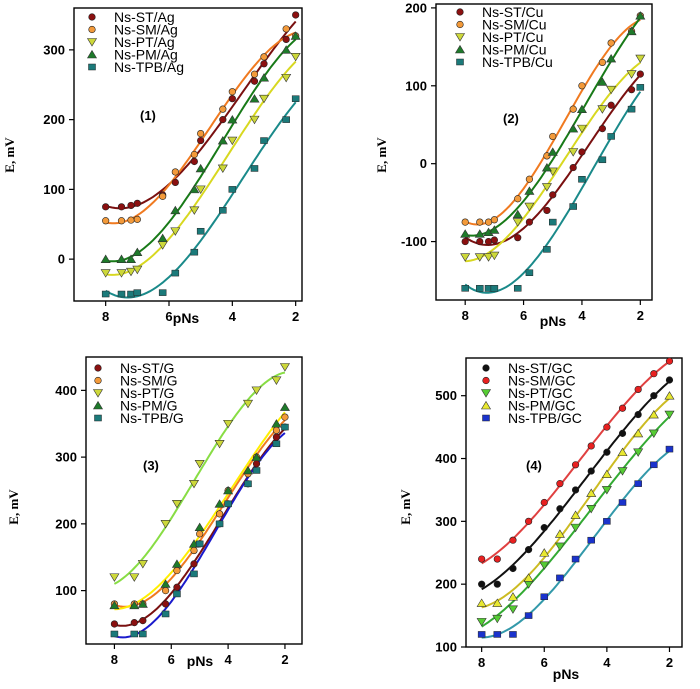 This screenshot has width=700, height=689. What do you see at coordinates (233, 316) in the screenshot?
I see `x-tick-label: 4` at bounding box center [233, 316].